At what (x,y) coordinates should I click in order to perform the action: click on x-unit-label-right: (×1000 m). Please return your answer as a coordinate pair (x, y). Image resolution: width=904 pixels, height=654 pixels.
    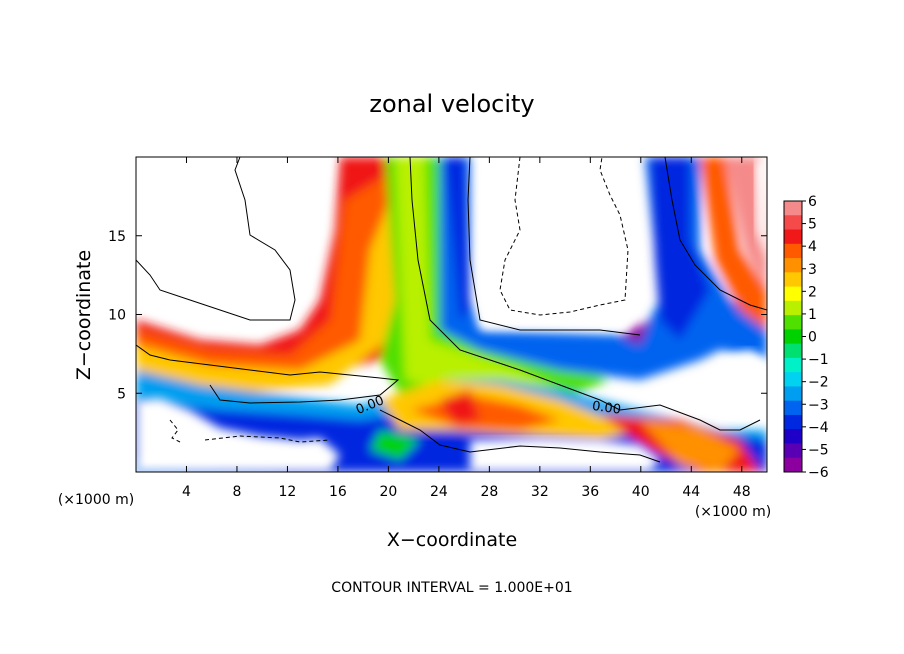
    Looking at the image, I should click on (733, 512).